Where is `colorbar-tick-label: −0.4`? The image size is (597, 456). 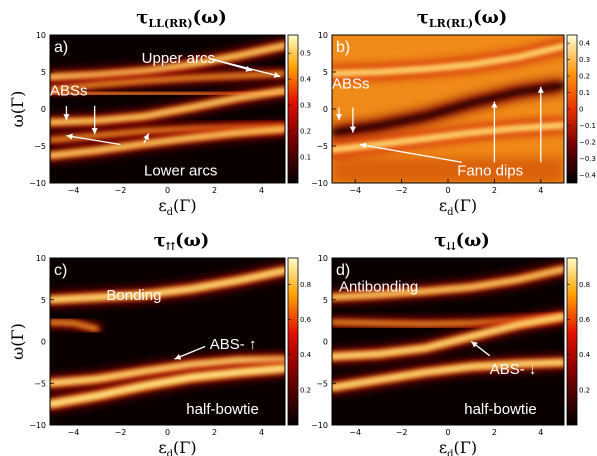
colorbar-tick-label: −0.4 is located at coordinates (588, 175).